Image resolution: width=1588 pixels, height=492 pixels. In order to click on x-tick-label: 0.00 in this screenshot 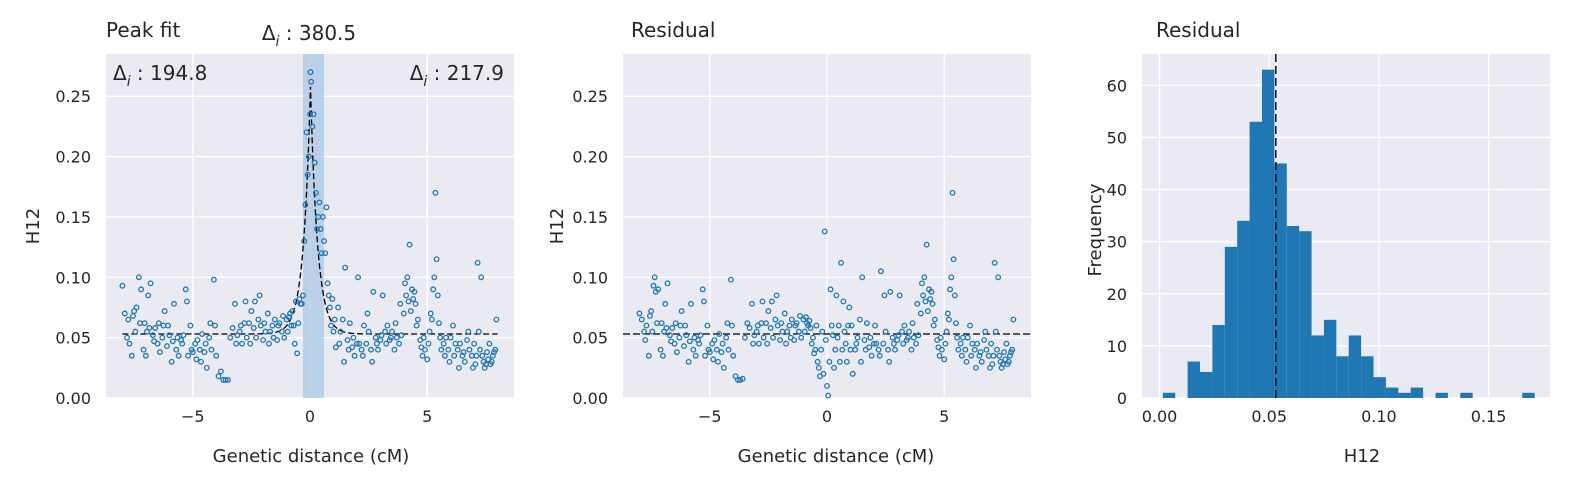, I will do `click(1160, 416)`.